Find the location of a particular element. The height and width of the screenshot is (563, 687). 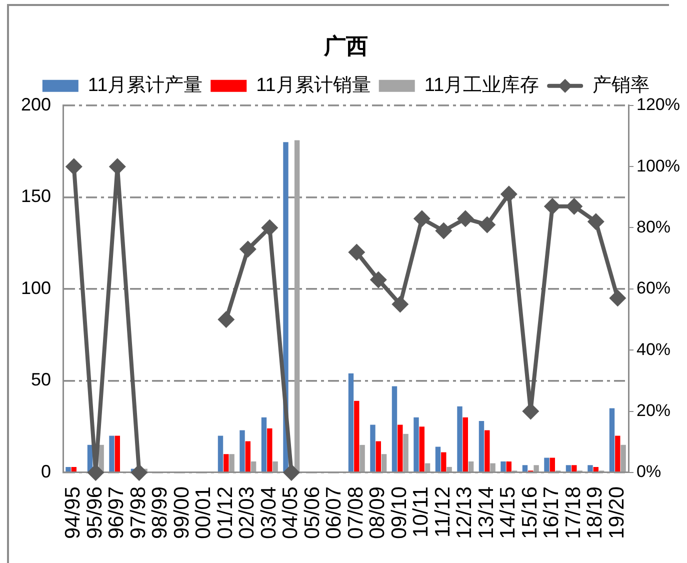

x-tick-label: 00/01 is located at coordinates (204, 513).